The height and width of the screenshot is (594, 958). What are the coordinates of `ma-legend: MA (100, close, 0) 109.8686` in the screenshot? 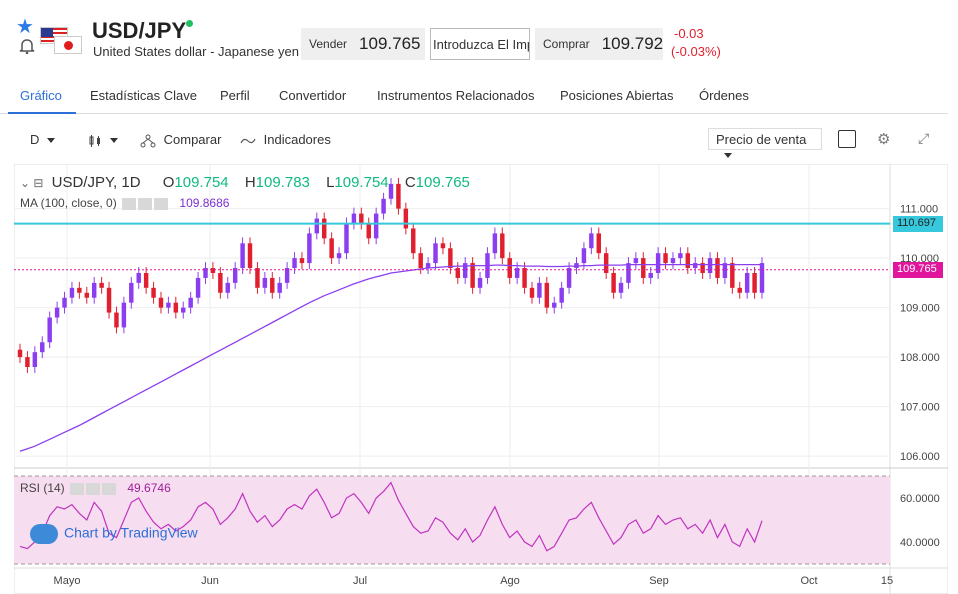 It's located at (124, 203).